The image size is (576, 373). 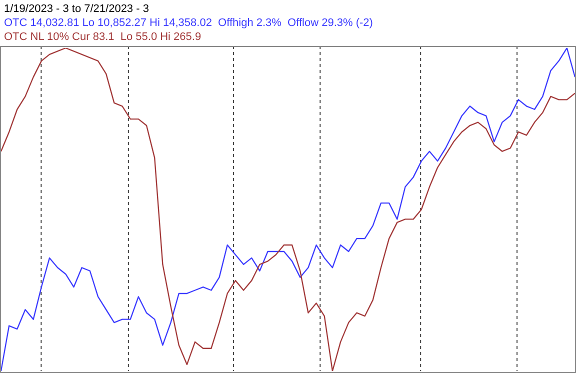 What do you see at coordinates (77, 9) in the screenshot?
I see `chart-title: 1/19/2023 - 3 to 7/21/2023 - 3` at bounding box center [77, 9].